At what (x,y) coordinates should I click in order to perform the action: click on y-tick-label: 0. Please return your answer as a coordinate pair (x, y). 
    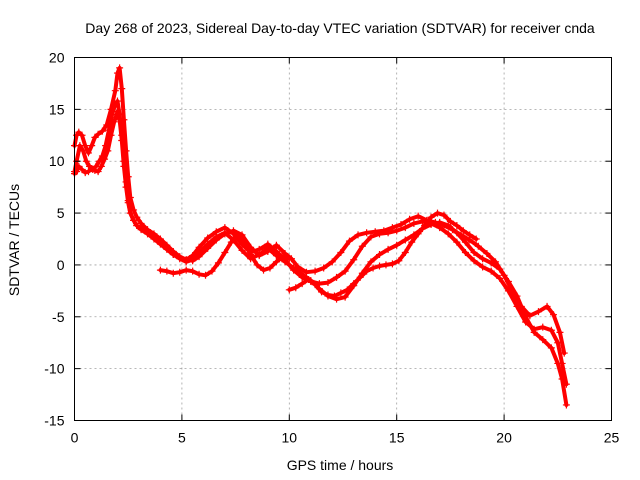
    Looking at the image, I should click on (61, 265).